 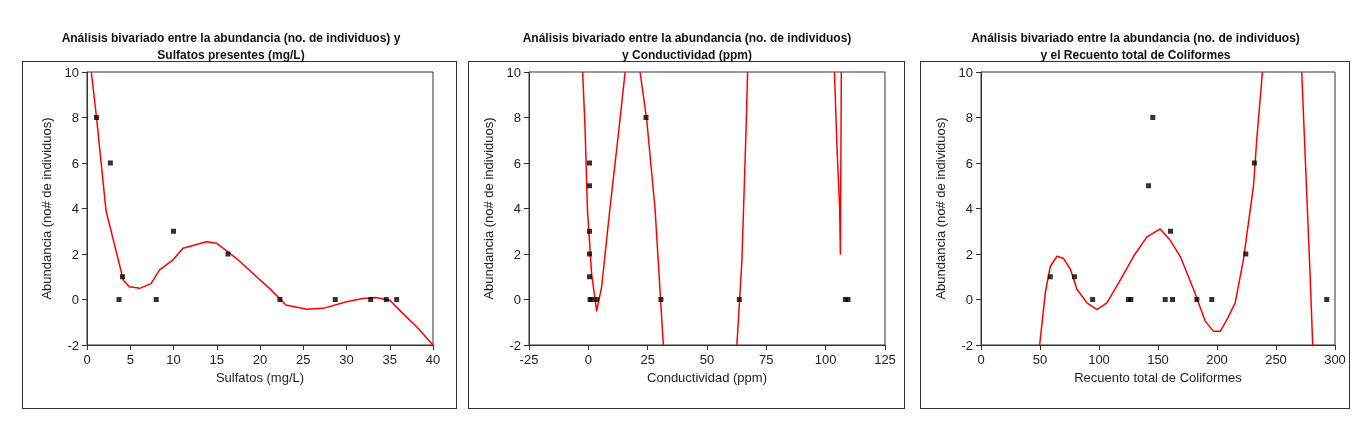 What do you see at coordinates (1217, 359) in the screenshot?
I see `x-tick-label: 200` at bounding box center [1217, 359].